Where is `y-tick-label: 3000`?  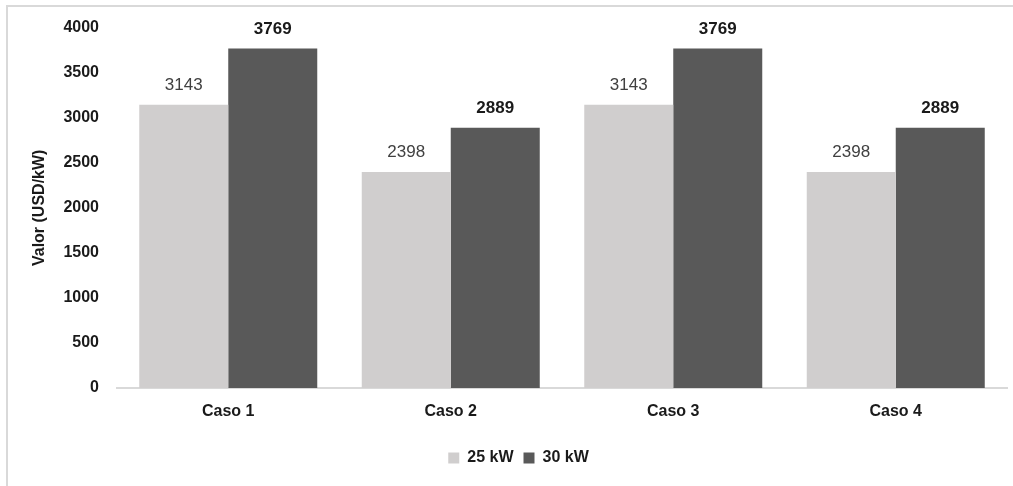 y-tick-label: 3000 is located at coordinates (81, 117).